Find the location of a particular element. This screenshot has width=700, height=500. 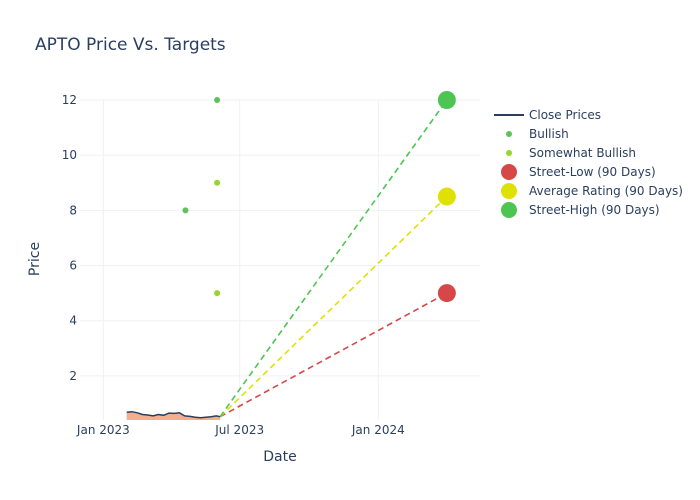

legend-street-high-90-days-swatch is located at coordinates (509, 210).